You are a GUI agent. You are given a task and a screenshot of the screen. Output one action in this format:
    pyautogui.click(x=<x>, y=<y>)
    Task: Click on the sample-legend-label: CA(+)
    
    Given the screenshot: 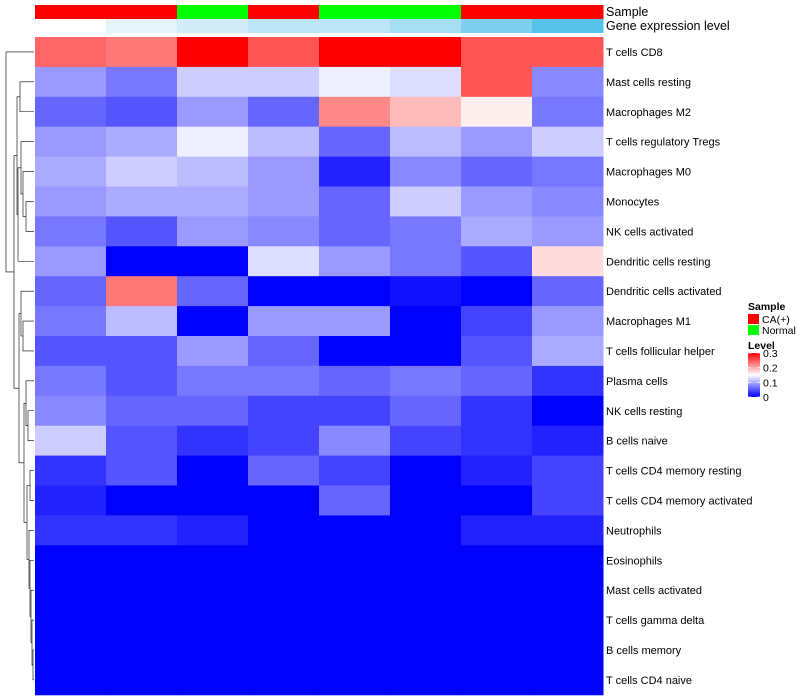 What is the action you would take?
    pyautogui.click(x=776, y=320)
    